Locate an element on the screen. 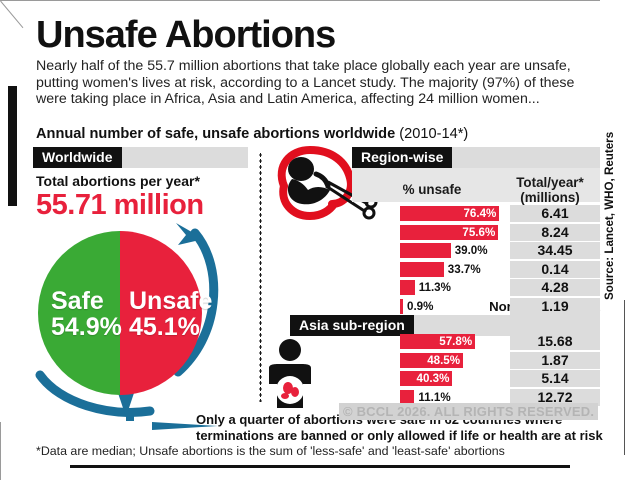  pregnant-woman-icon is located at coordinates (290, 373).